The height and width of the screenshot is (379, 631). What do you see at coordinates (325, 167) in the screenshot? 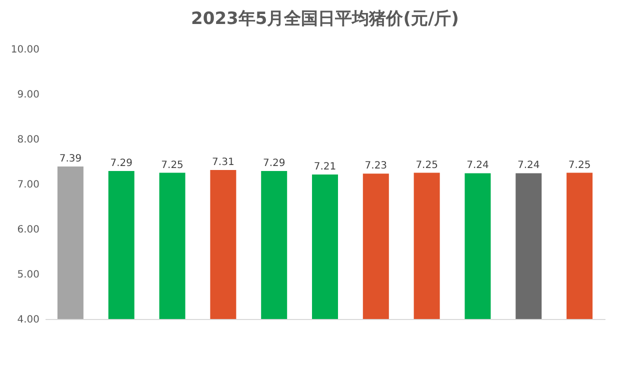
I see `data-label: 7.21` at bounding box center [325, 167].